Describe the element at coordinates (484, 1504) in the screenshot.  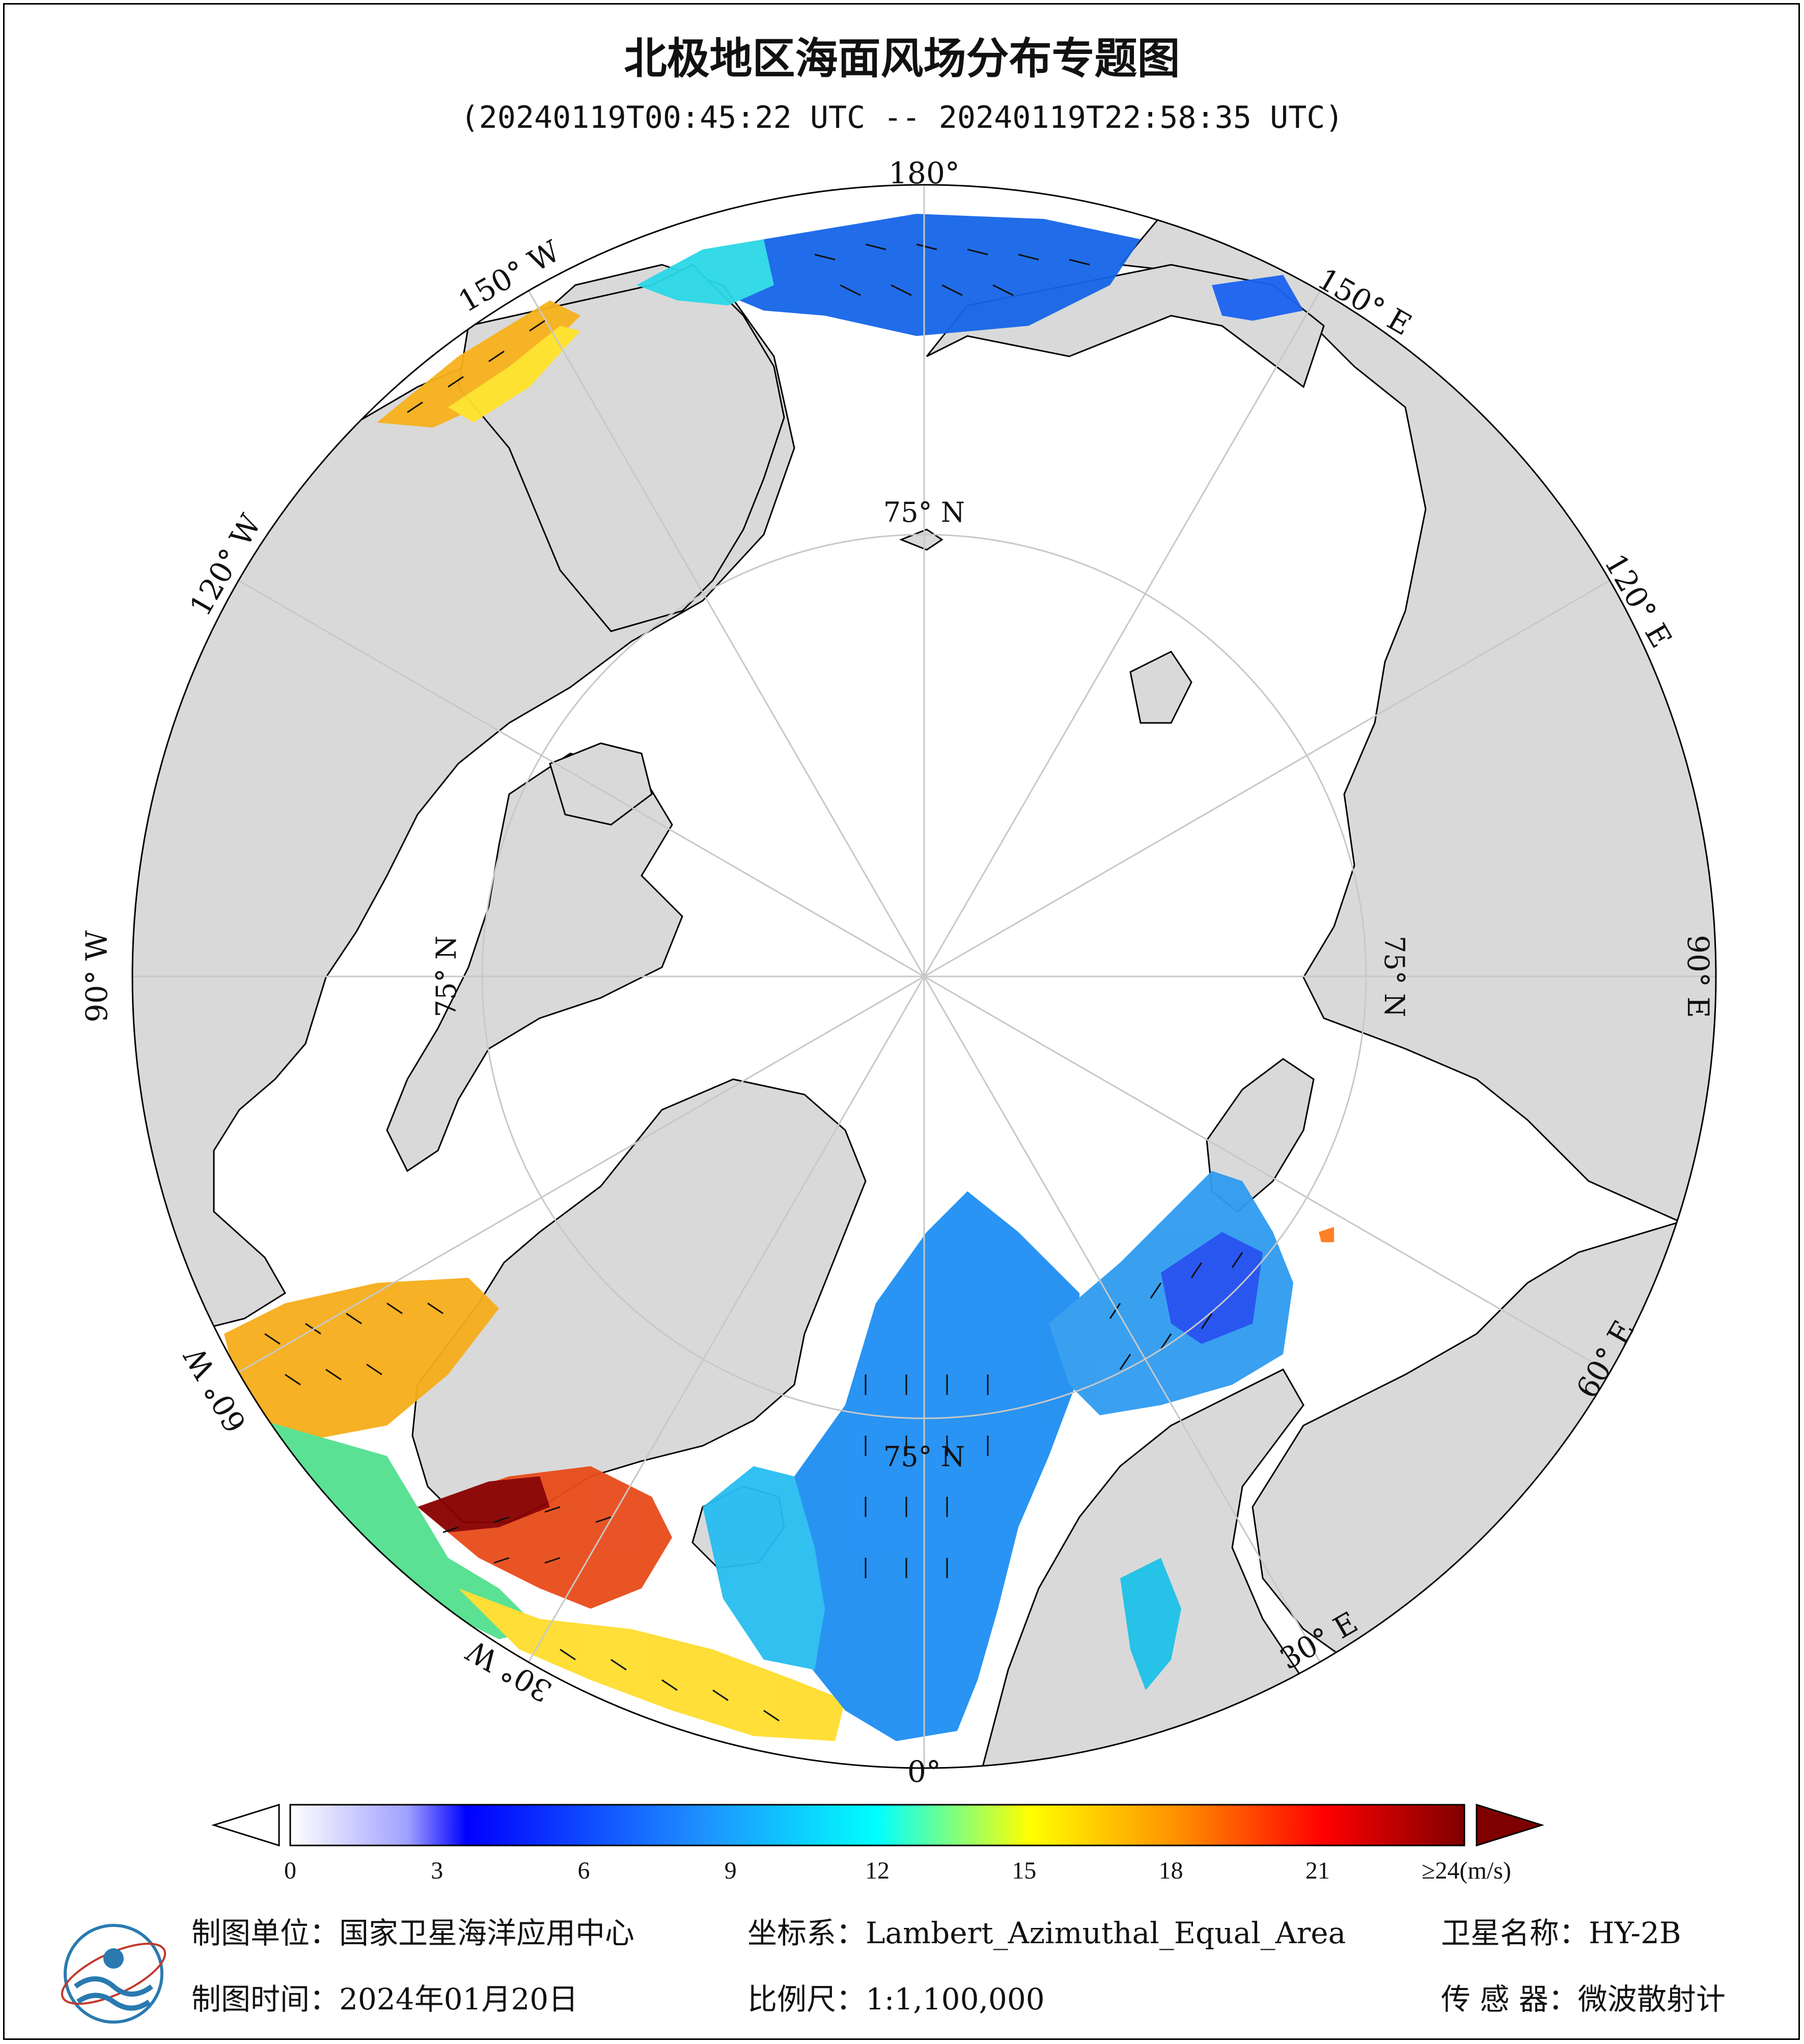
I see `wind-swath-denmark-core` at that location.